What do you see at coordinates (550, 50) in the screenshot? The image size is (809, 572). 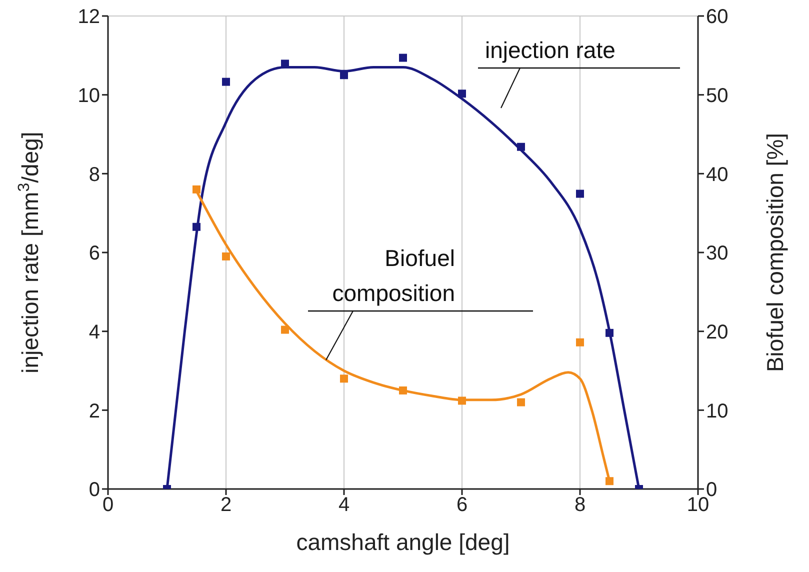 I see `series-label: injection rate` at bounding box center [550, 50].